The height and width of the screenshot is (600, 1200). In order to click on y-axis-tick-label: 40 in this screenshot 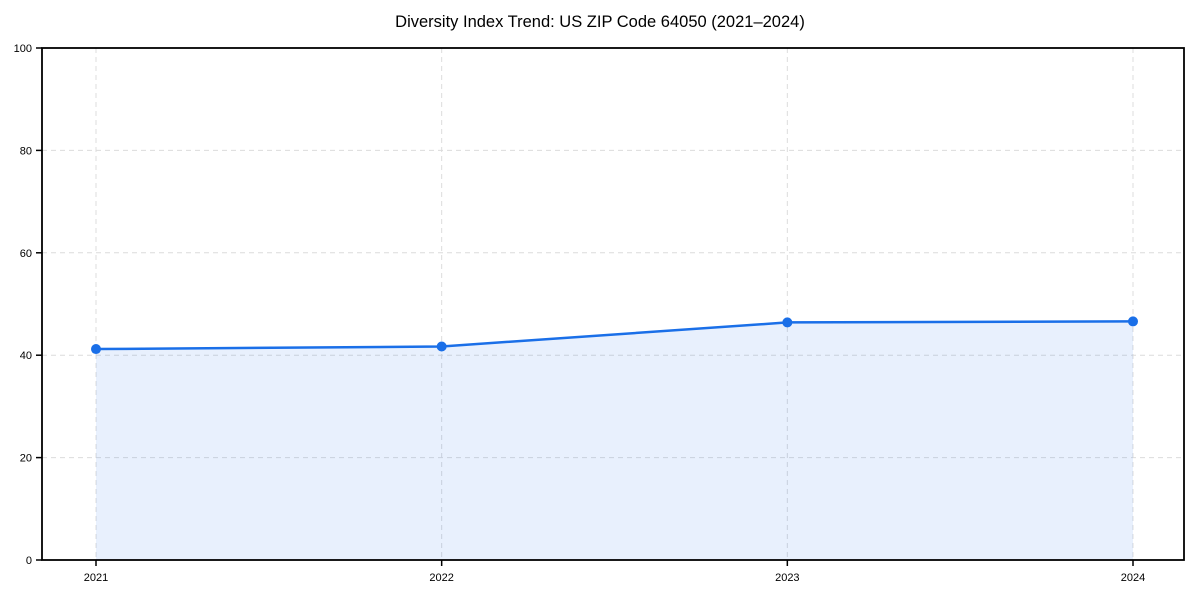, I will do `click(26, 356)`.